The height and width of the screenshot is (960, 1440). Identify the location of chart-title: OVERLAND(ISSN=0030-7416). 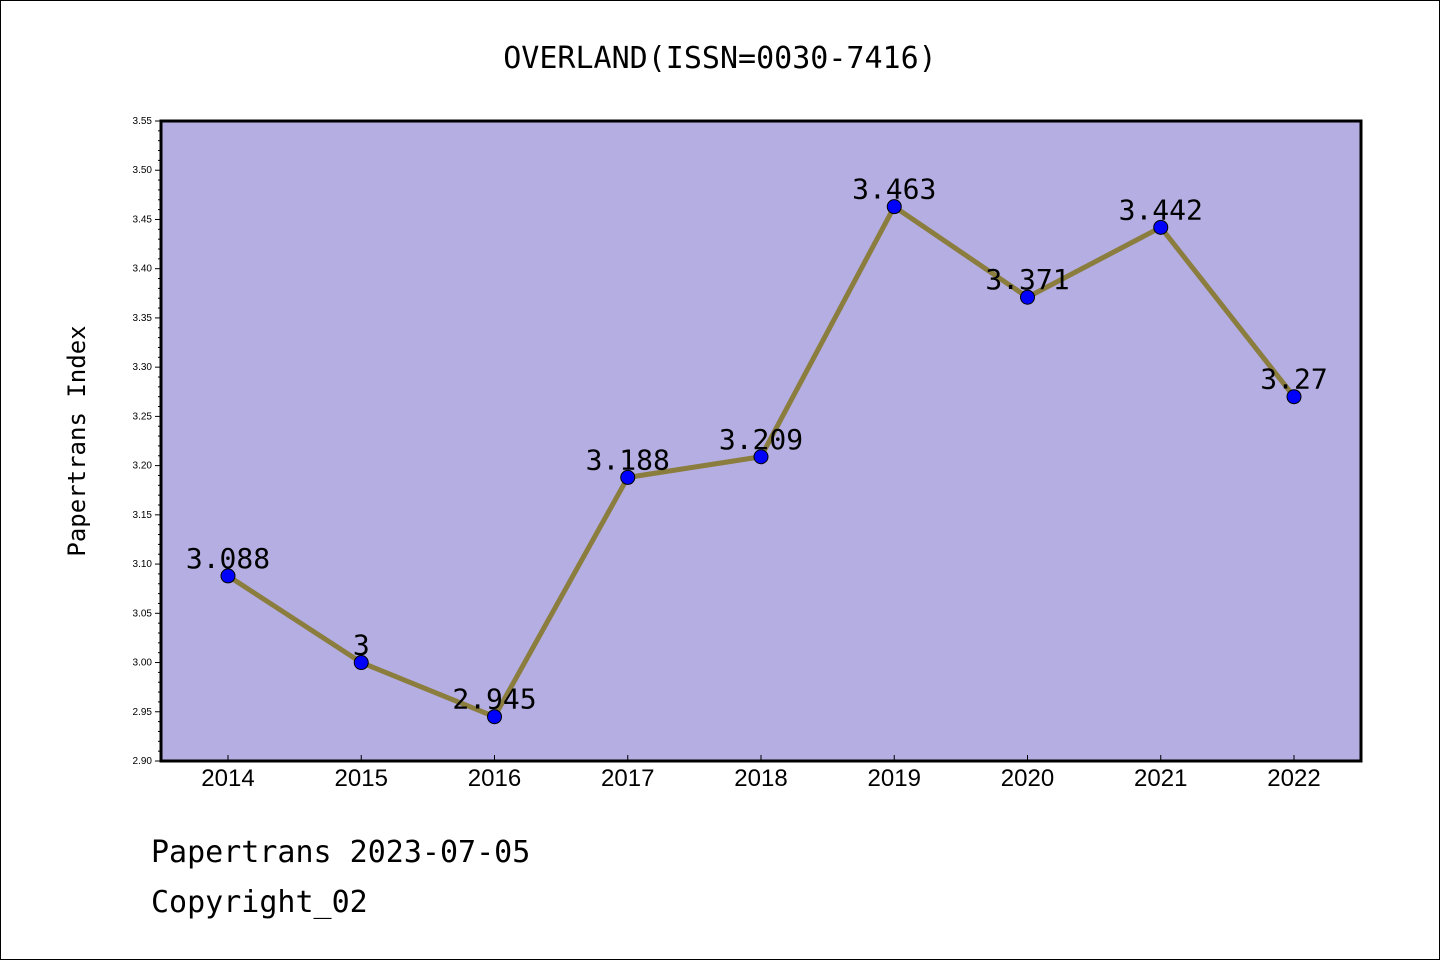
(719, 58).